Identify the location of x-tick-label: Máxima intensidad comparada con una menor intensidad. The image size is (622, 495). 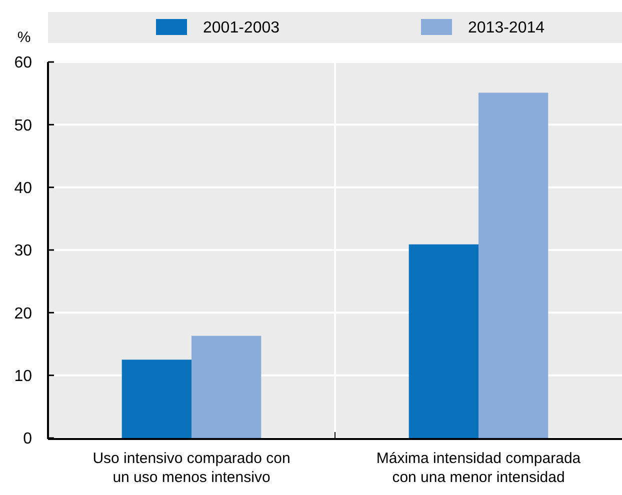
(479, 468).